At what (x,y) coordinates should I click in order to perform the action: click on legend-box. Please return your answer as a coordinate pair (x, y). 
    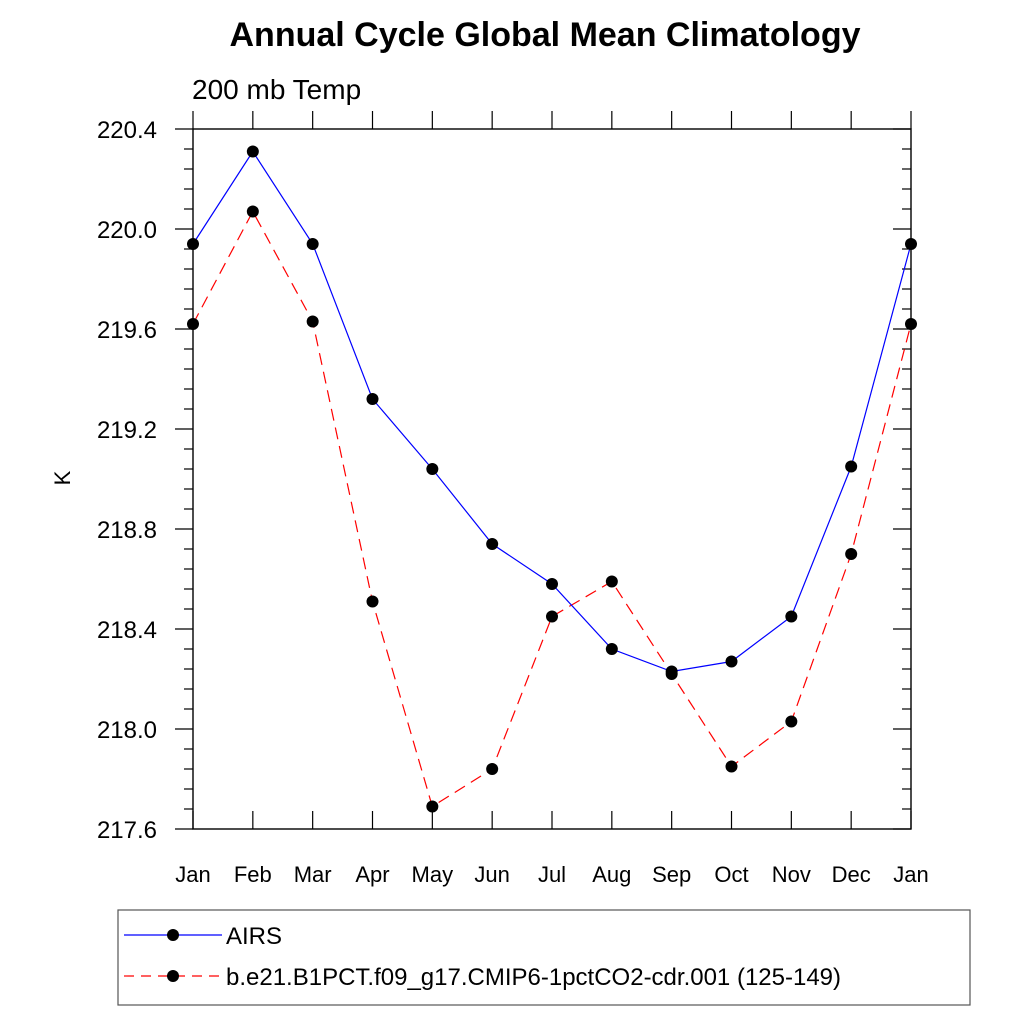
    Looking at the image, I should click on (544, 957).